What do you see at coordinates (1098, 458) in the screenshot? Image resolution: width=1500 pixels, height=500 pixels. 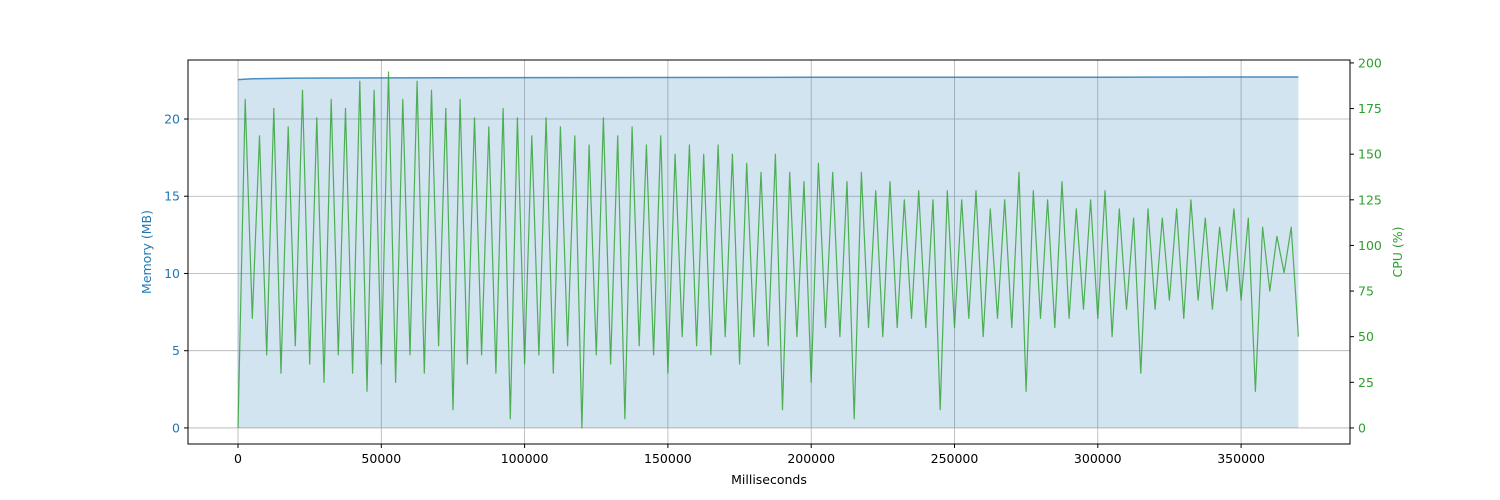 I see `x-tick-label: 300000` at bounding box center [1098, 458].